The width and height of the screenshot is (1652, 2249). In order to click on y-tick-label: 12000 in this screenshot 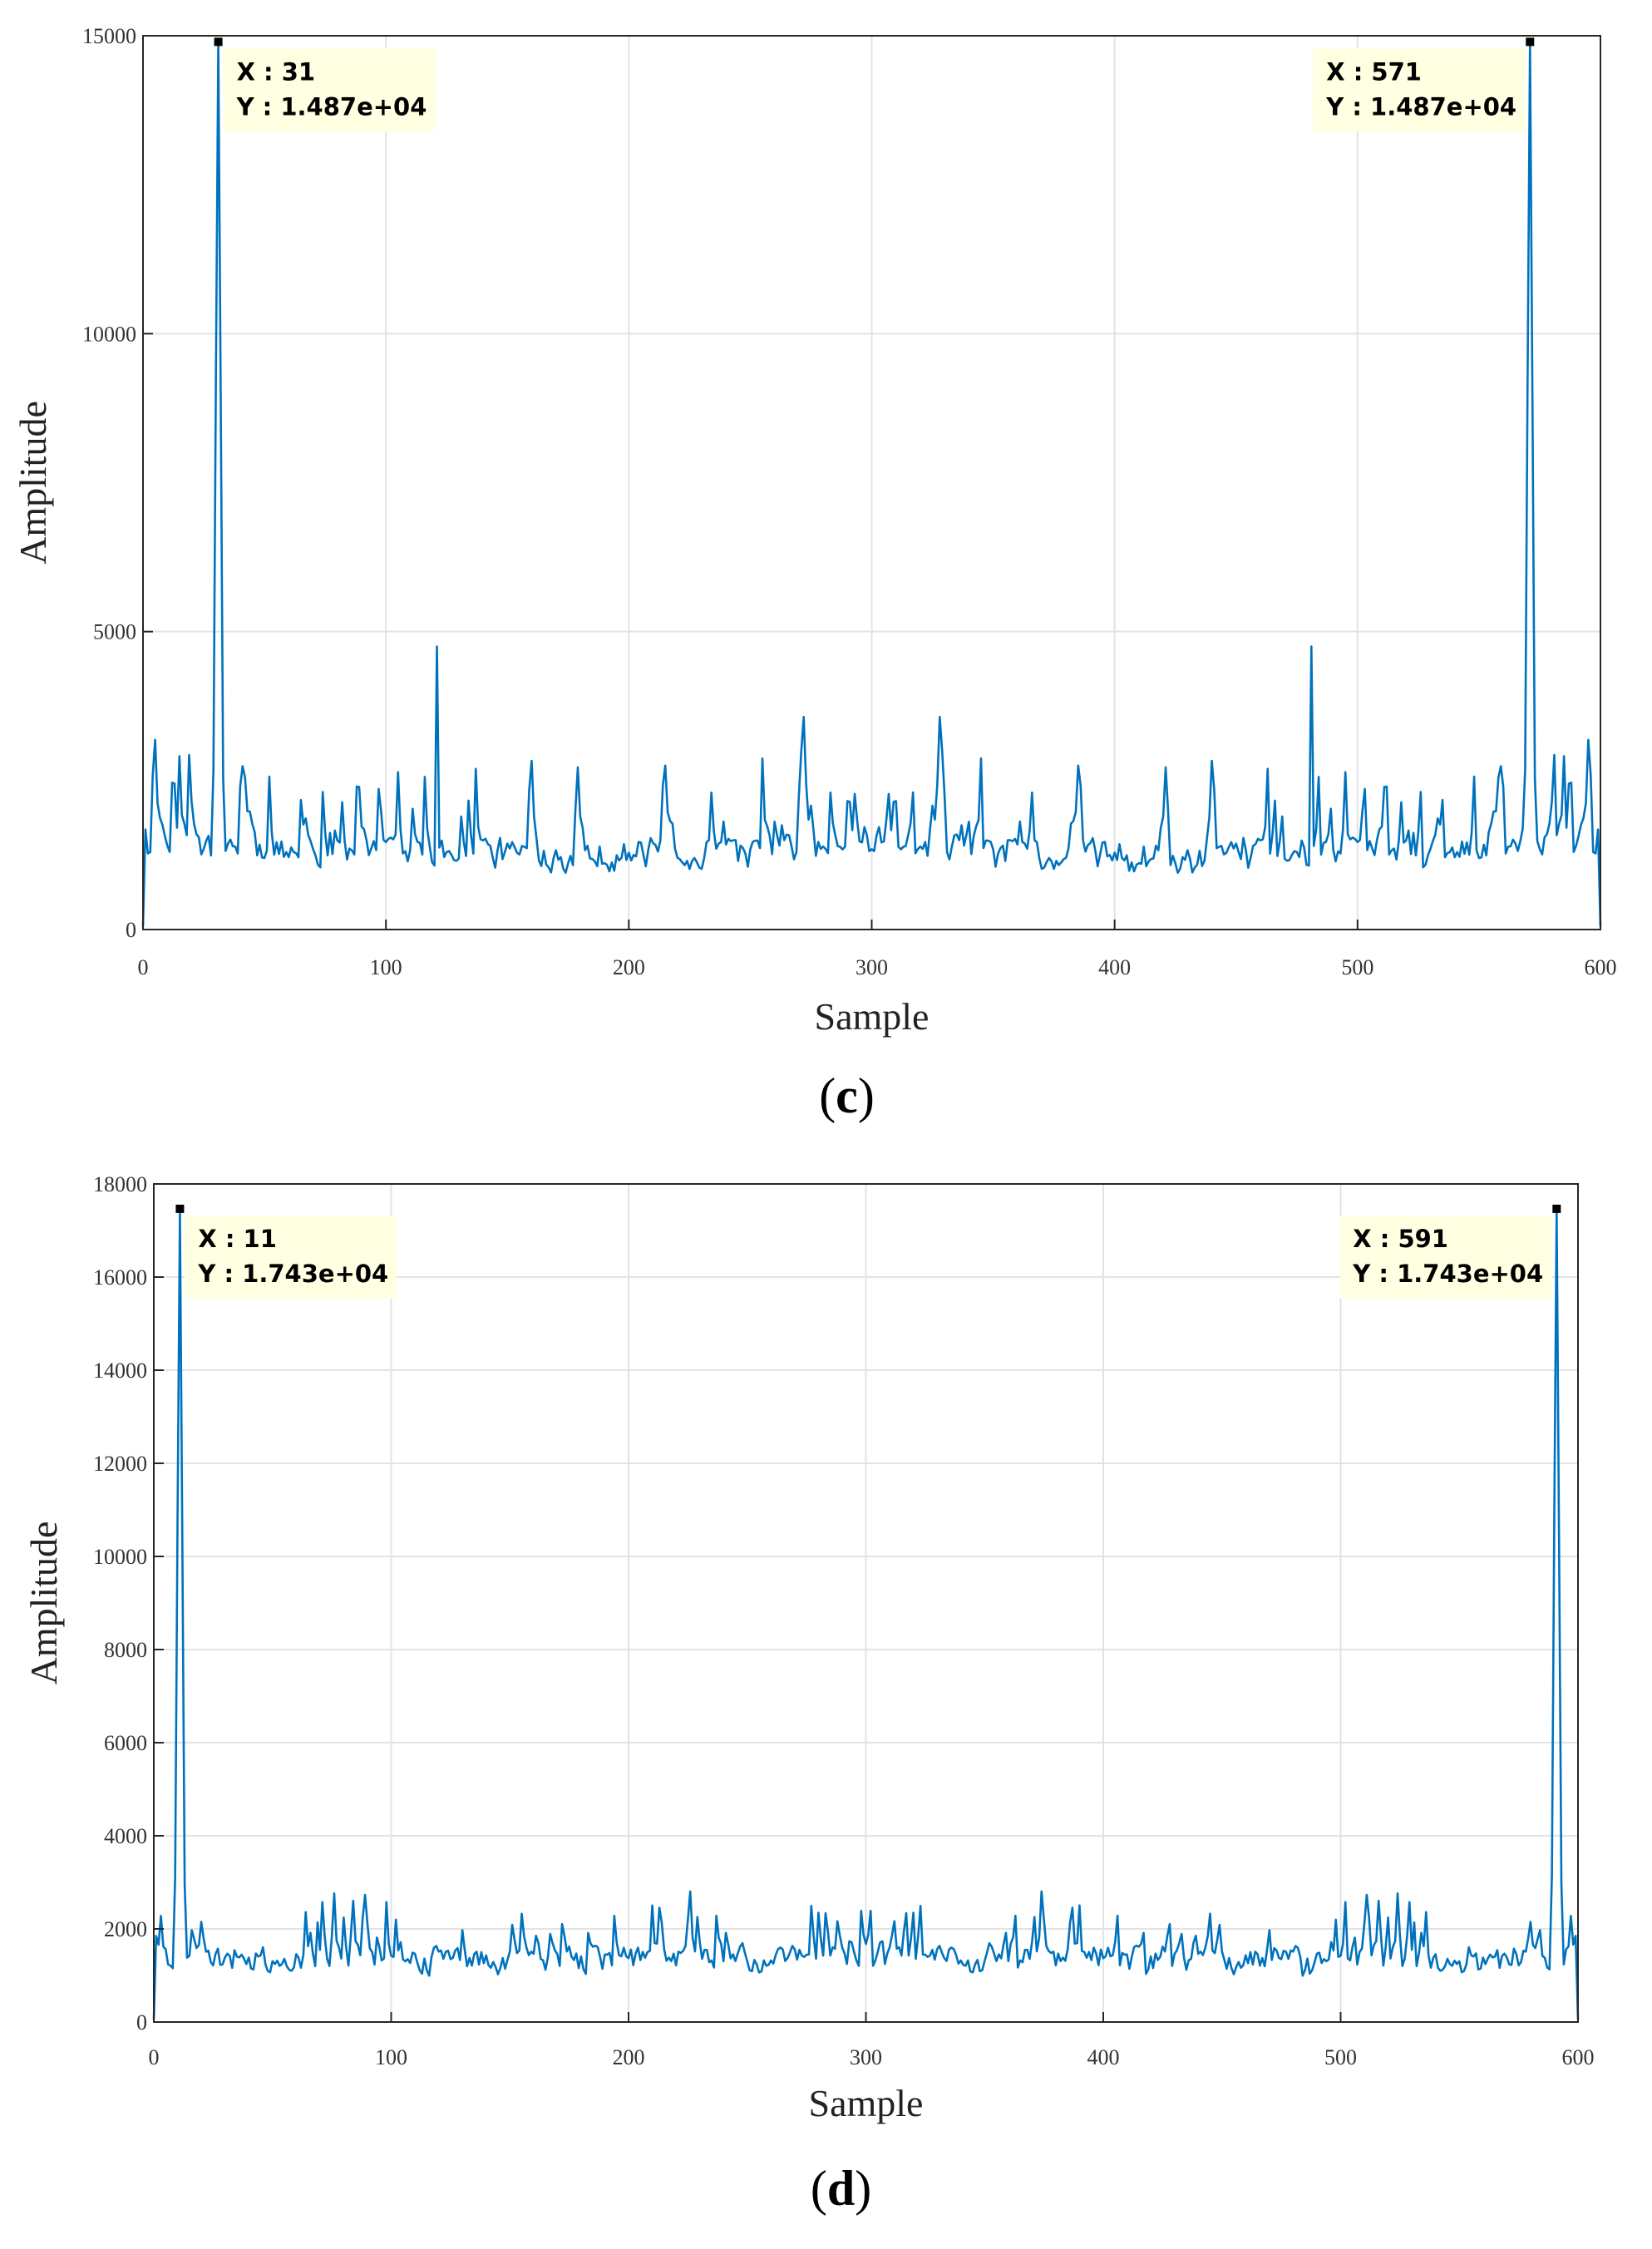, I will do `click(120, 1464)`.